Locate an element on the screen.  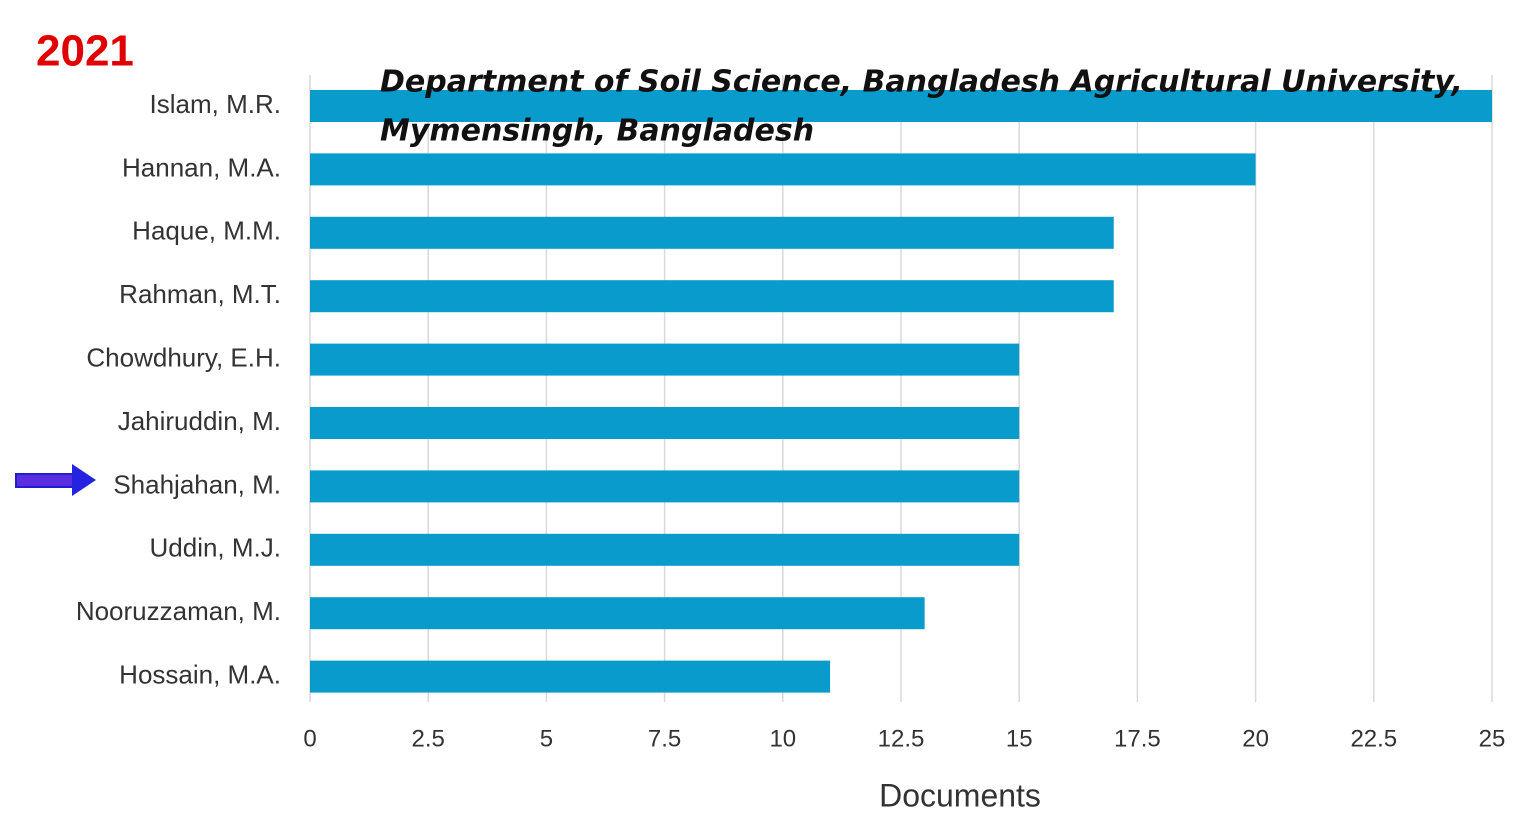
annotation: Mymensingh, Bangladesh is located at coordinates (597, 131).